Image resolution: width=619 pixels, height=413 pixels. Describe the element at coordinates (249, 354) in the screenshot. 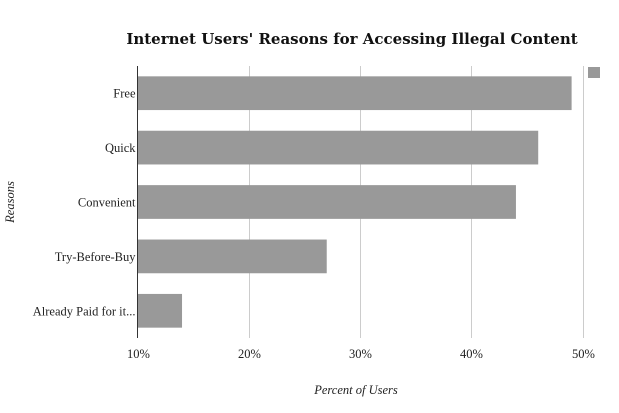

I see `x-tick-label: 20%` at that location.